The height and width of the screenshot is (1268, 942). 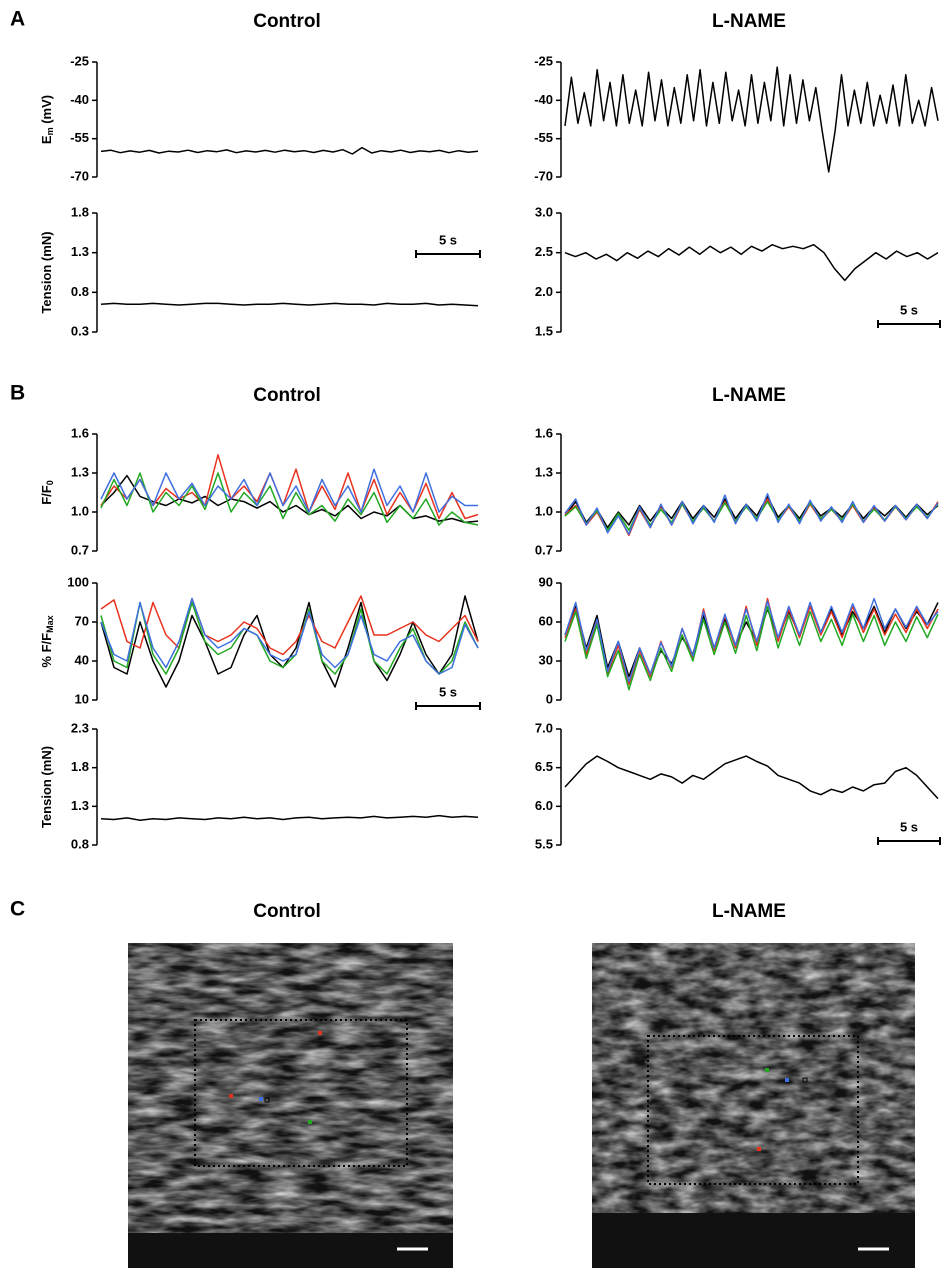 I want to click on y-axis-label-part: (mV), so click(x=46, y=111).